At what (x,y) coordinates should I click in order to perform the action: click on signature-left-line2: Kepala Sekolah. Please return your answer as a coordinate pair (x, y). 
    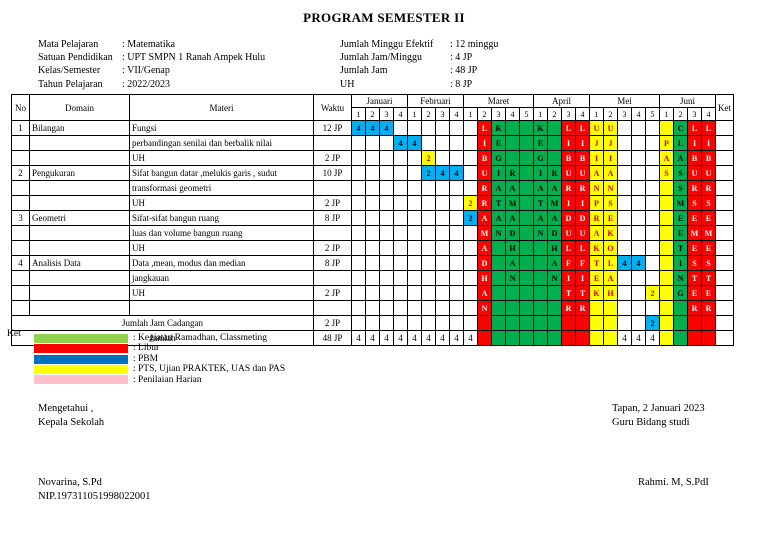
    Looking at the image, I should click on (71, 422).